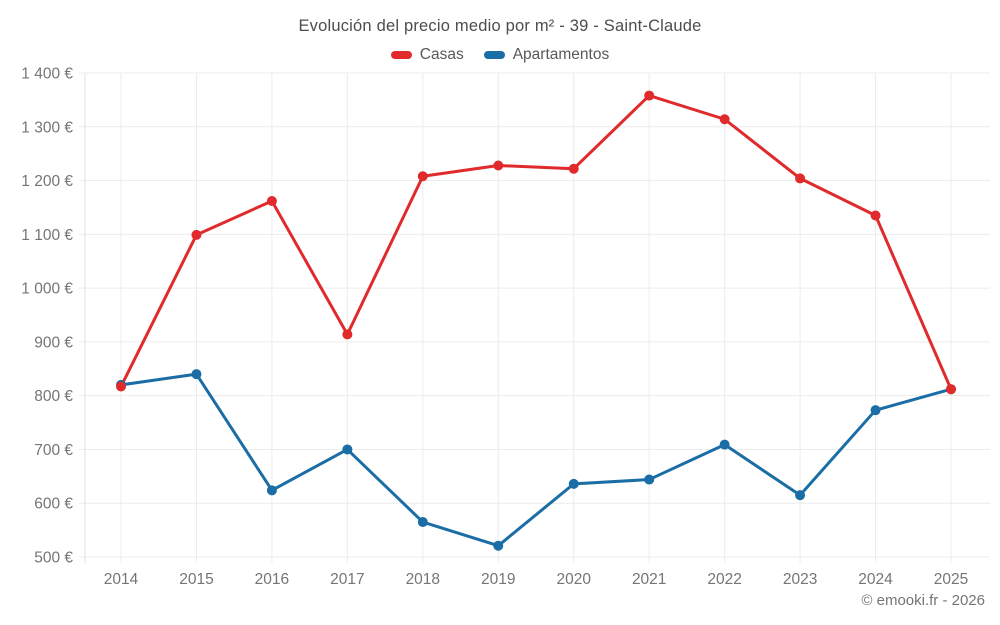  Describe the element at coordinates (121, 386) in the screenshot. I see `point-casas-2014` at that location.